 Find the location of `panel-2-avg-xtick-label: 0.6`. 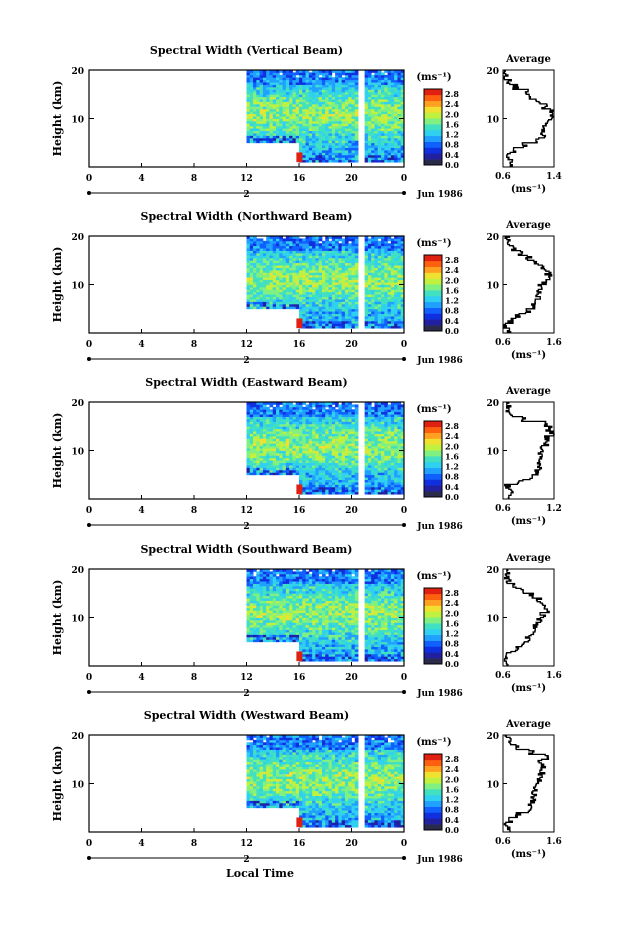

panel-2-avg-xtick-label: 0.6 is located at coordinates (503, 343).